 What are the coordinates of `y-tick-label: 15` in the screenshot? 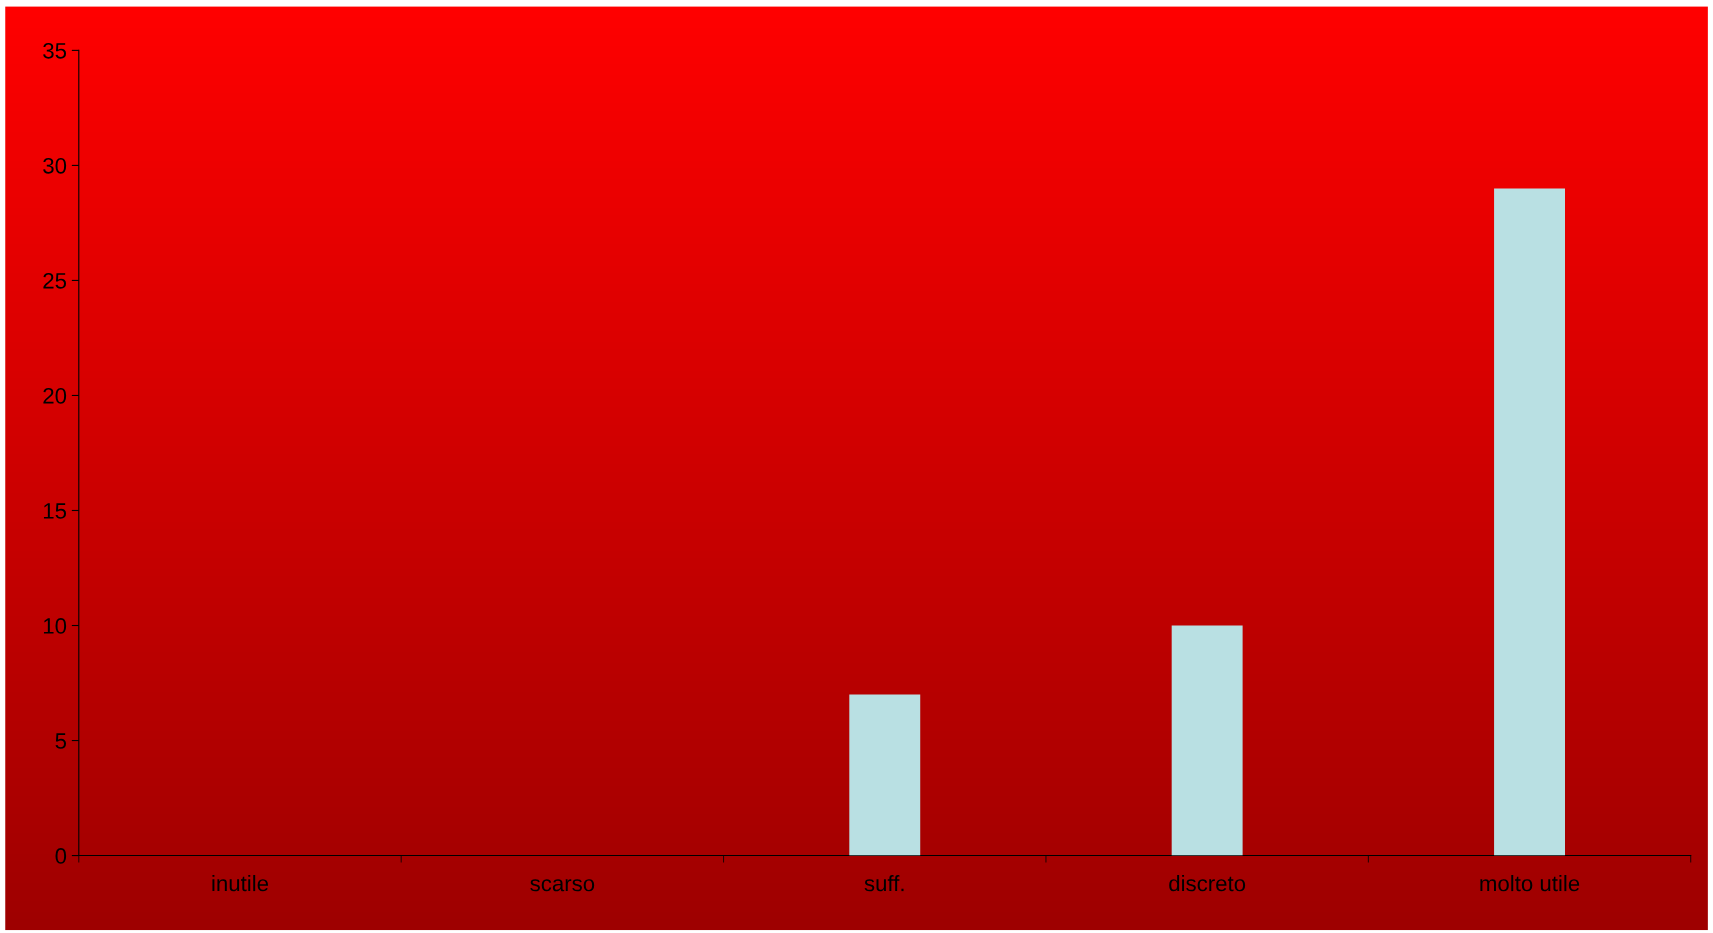 It's located at (55, 511).